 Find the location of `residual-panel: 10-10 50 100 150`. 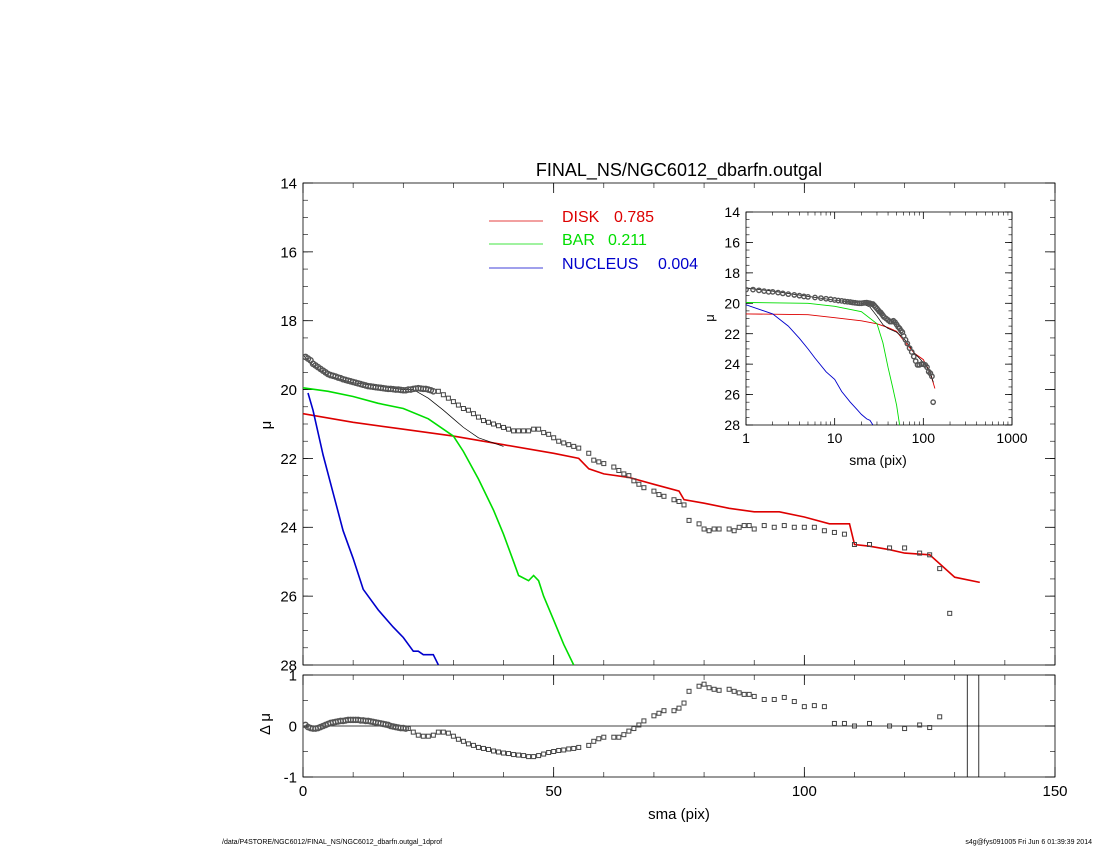

residual-panel: 10-10 50 100 150 is located at coordinates (676, 733).